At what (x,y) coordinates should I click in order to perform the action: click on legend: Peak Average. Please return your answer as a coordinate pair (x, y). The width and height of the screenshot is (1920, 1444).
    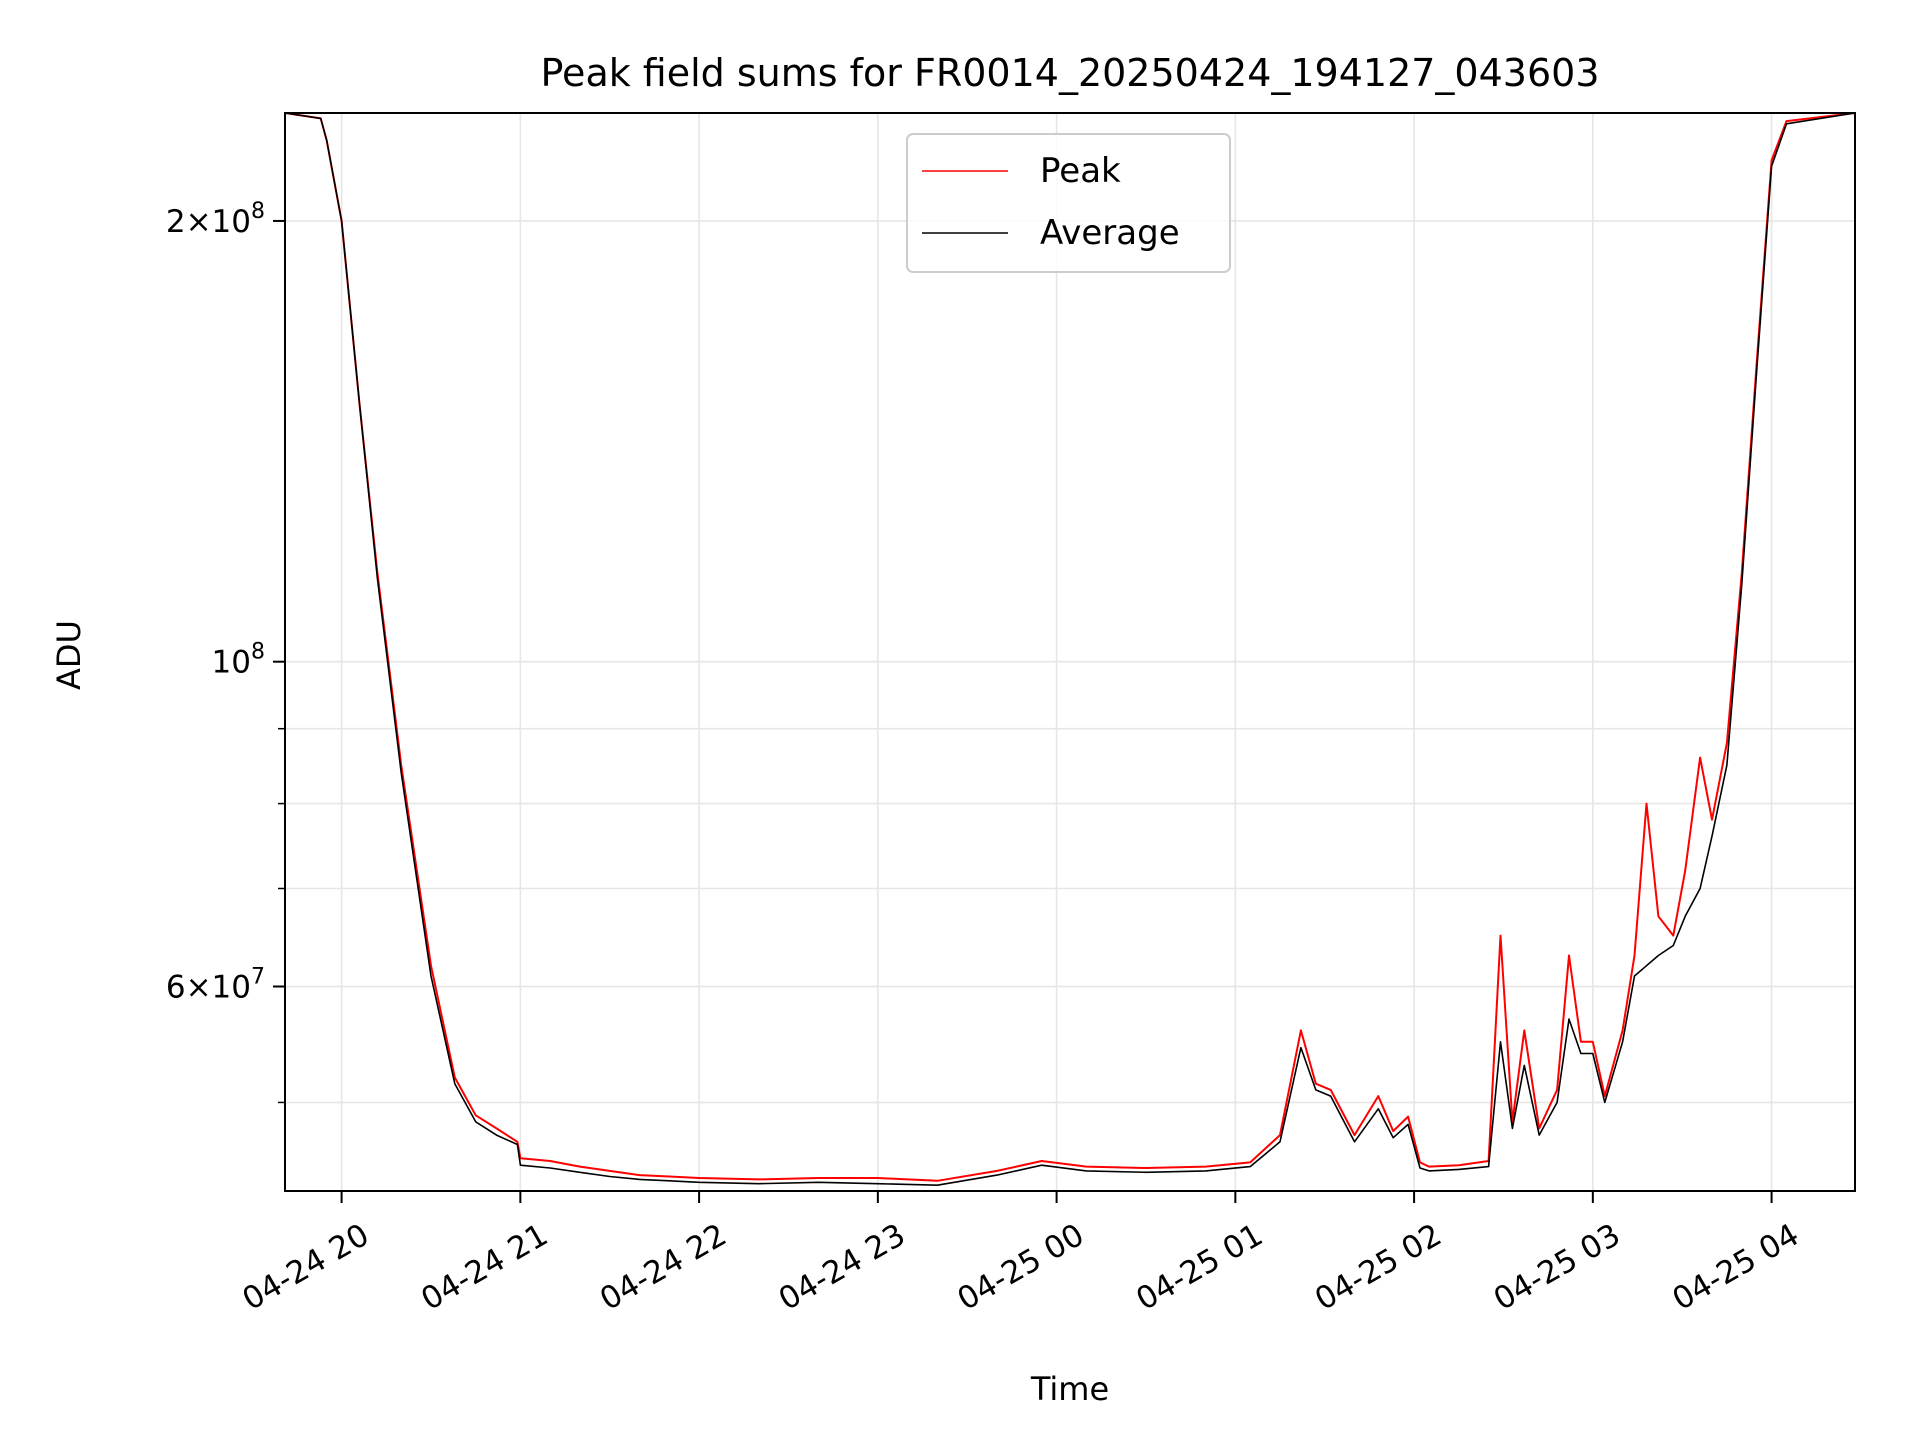
    Looking at the image, I should click on (1068, 203).